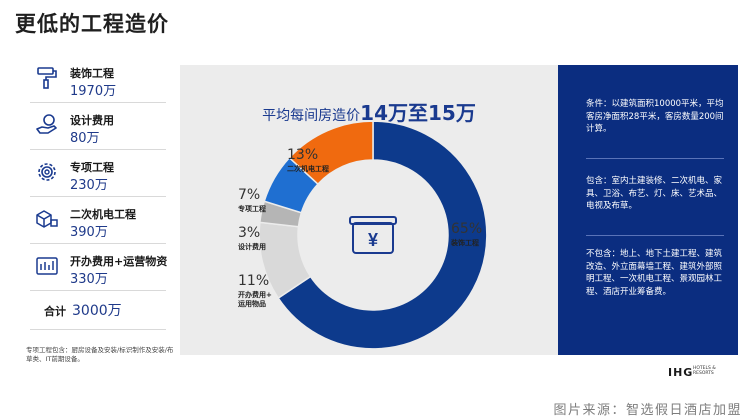 This screenshot has height=420, width=746. What do you see at coordinates (92, 167) in the screenshot?
I see `cost-item-name: 专项工程` at bounding box center [92, 167].